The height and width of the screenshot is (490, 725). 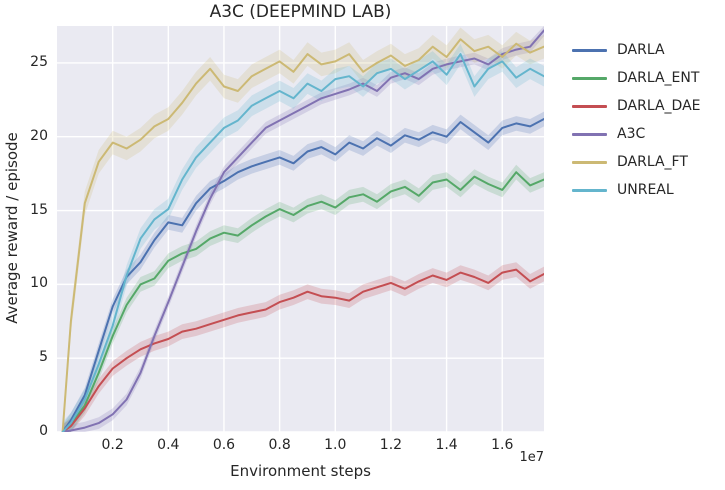 What do you see at coordinates (589, 190) in the screenshot?
I see `legend-swatch-unreal` at bounding box center [589, 190].